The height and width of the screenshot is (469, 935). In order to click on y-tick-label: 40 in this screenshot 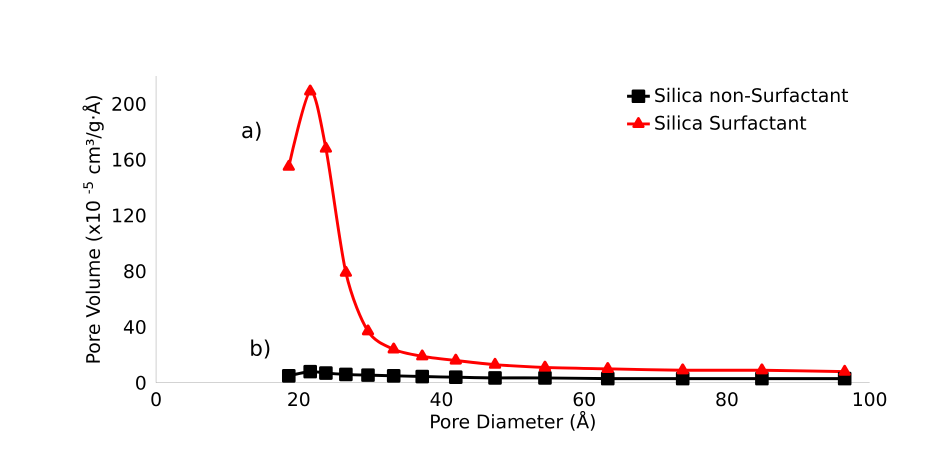, I will do `click(135, 327)`.